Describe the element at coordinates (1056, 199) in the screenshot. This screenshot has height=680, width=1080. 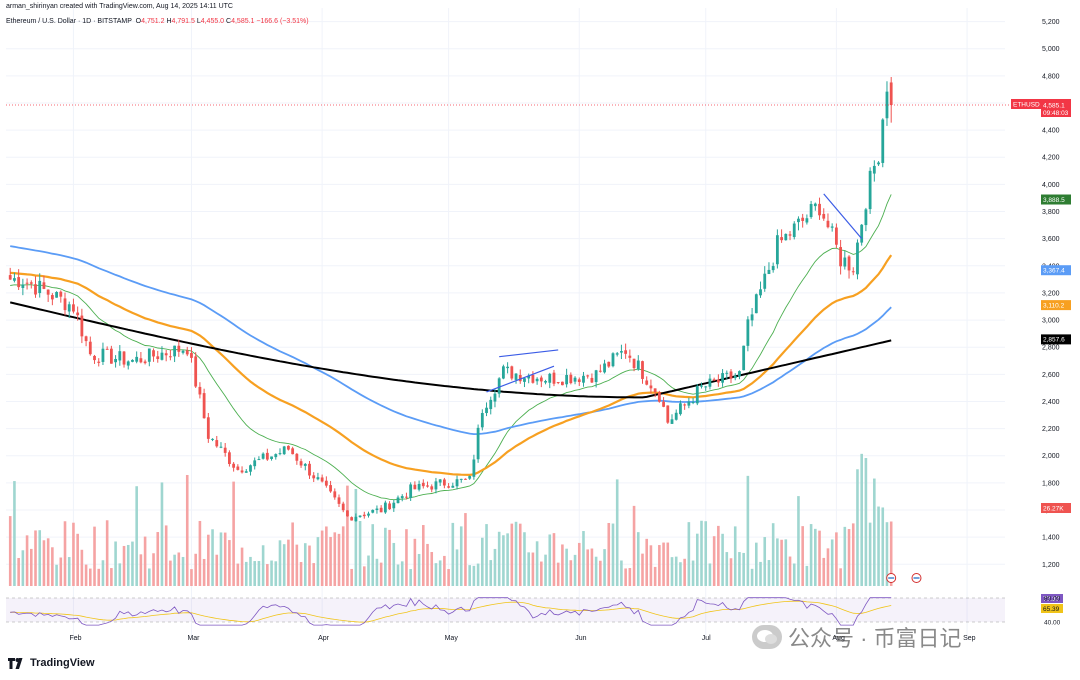
I see `price-label-ema-20: 3,888.5` at that location.